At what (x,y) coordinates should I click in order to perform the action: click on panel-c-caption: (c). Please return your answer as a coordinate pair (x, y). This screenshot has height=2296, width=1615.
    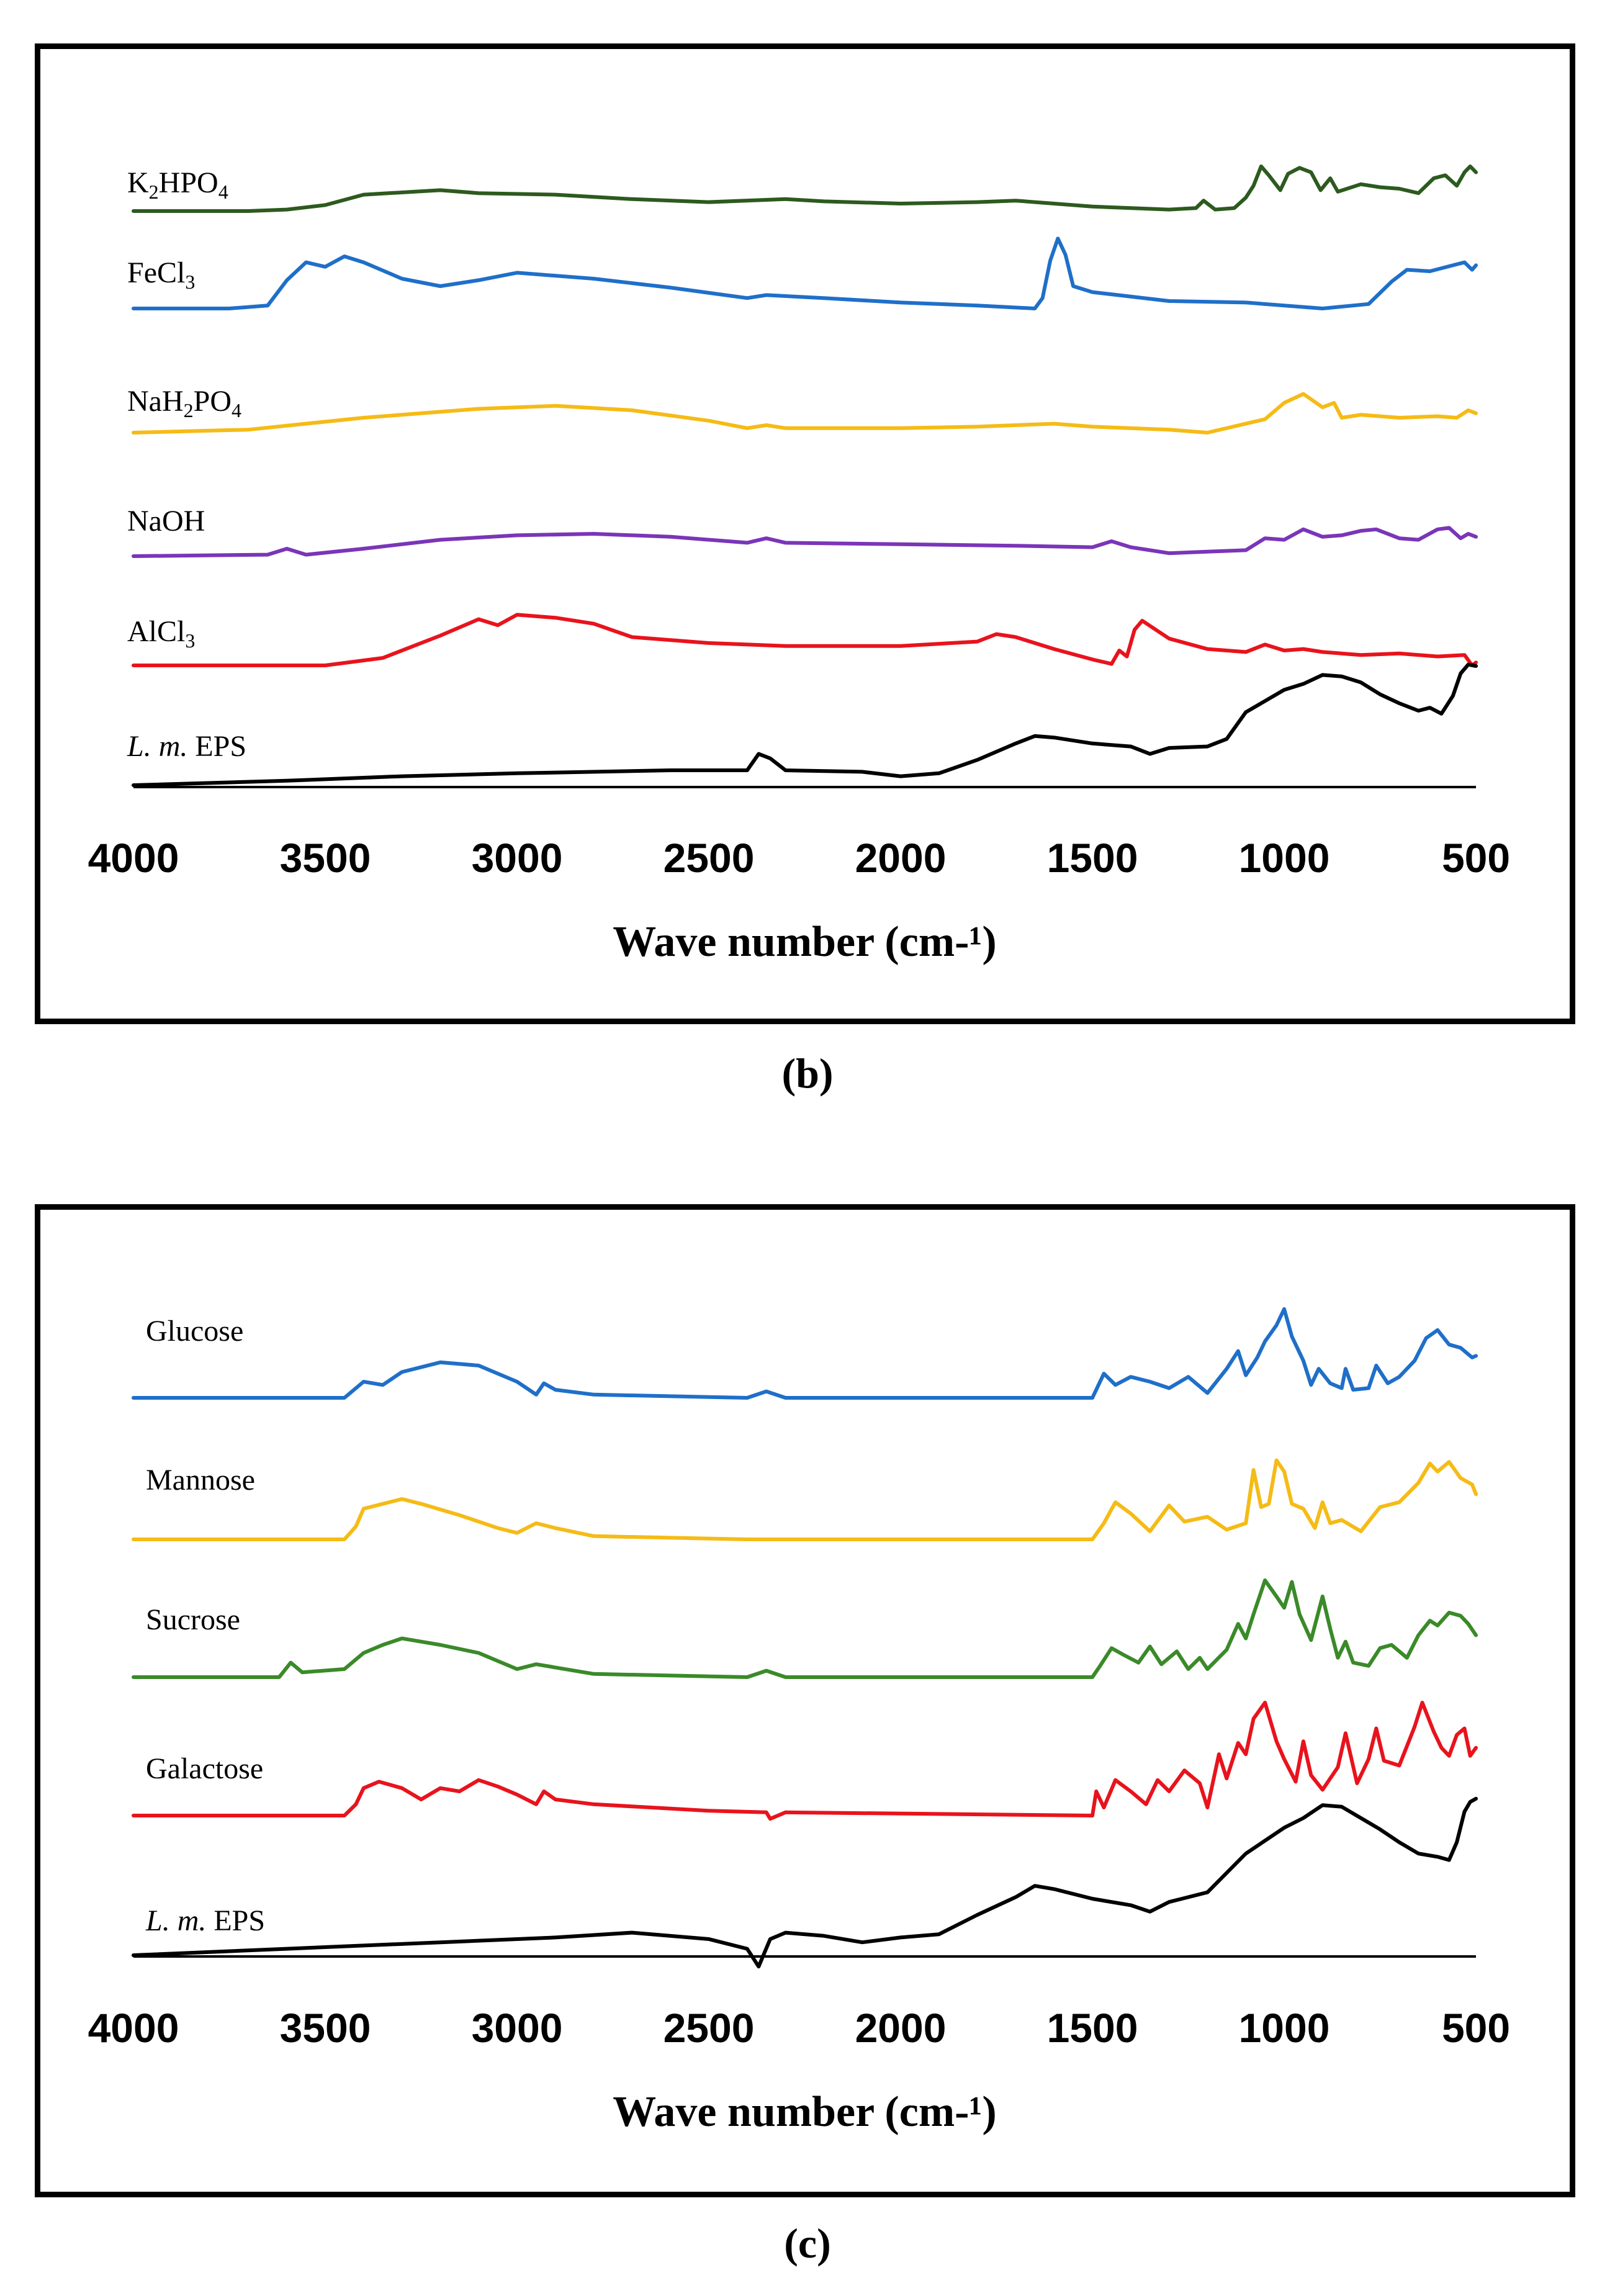
    Looking at the image, I should click on (807, 2243).